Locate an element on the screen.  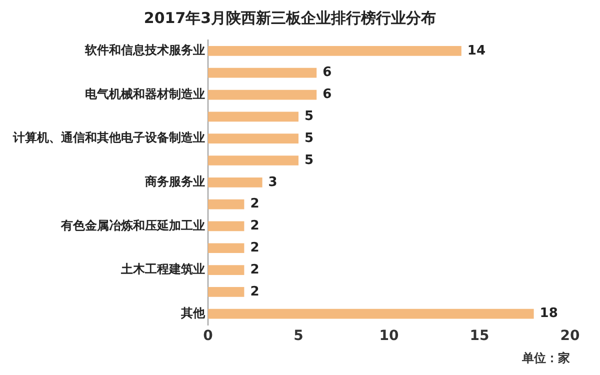
x-tick-label: 10 is located at coordinates (389, 336).